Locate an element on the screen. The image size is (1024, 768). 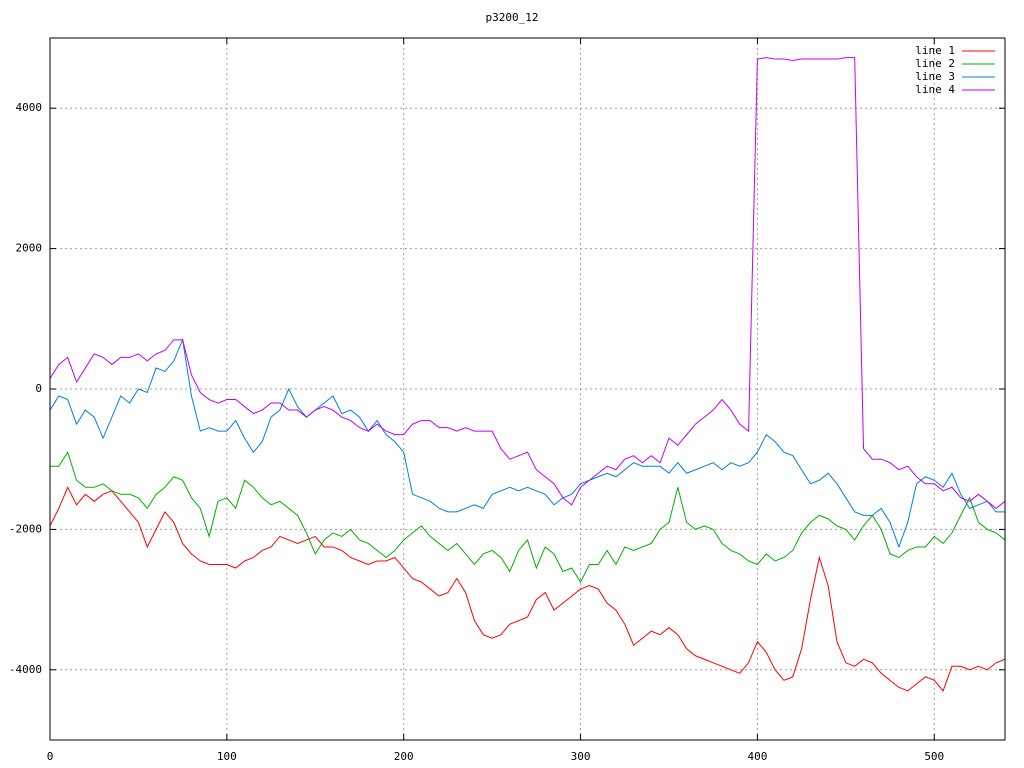
x-tick-label: 400 is located at coordinates (757, 756).